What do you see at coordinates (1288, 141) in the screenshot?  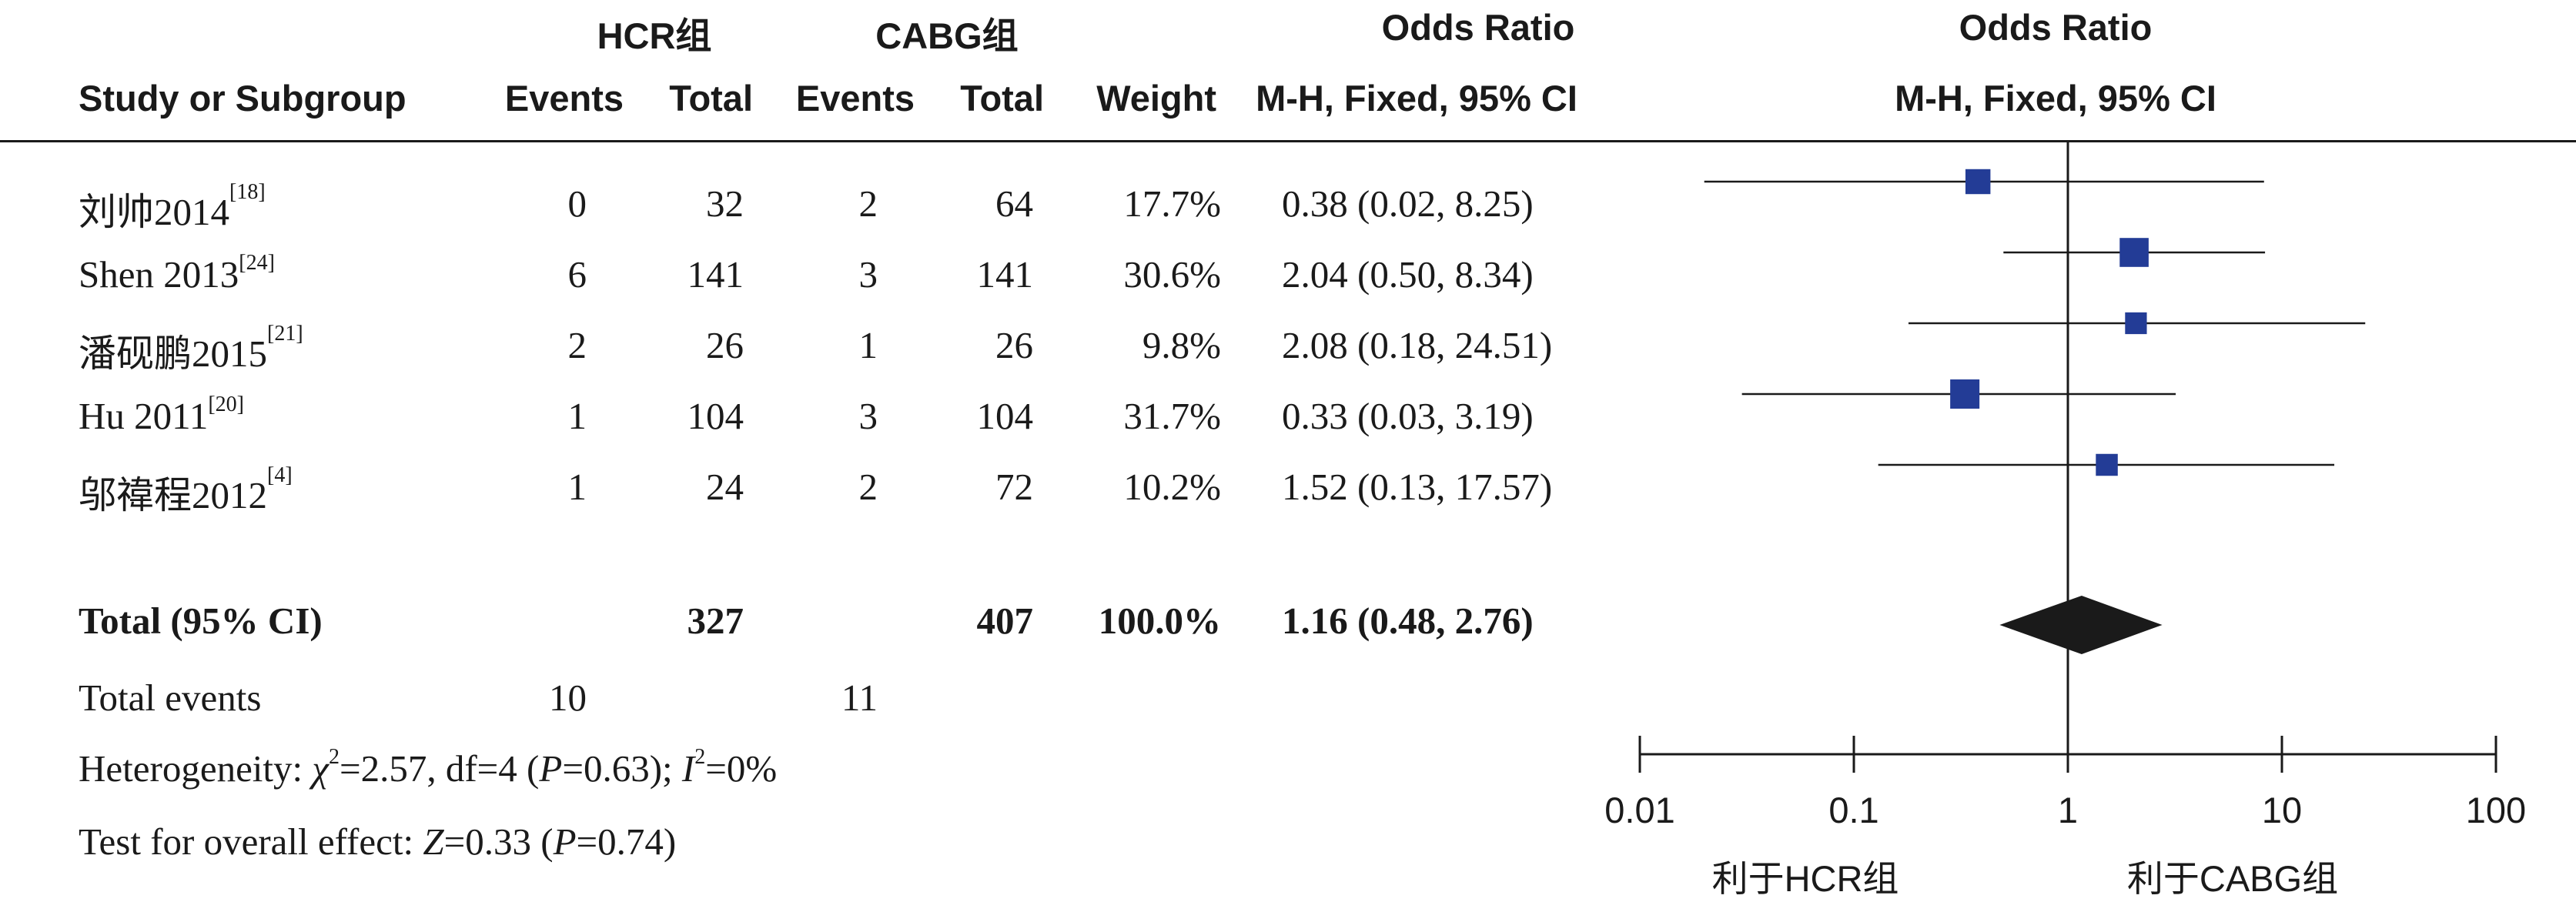 I see `header-rule` at bounding box center [1288, 141].